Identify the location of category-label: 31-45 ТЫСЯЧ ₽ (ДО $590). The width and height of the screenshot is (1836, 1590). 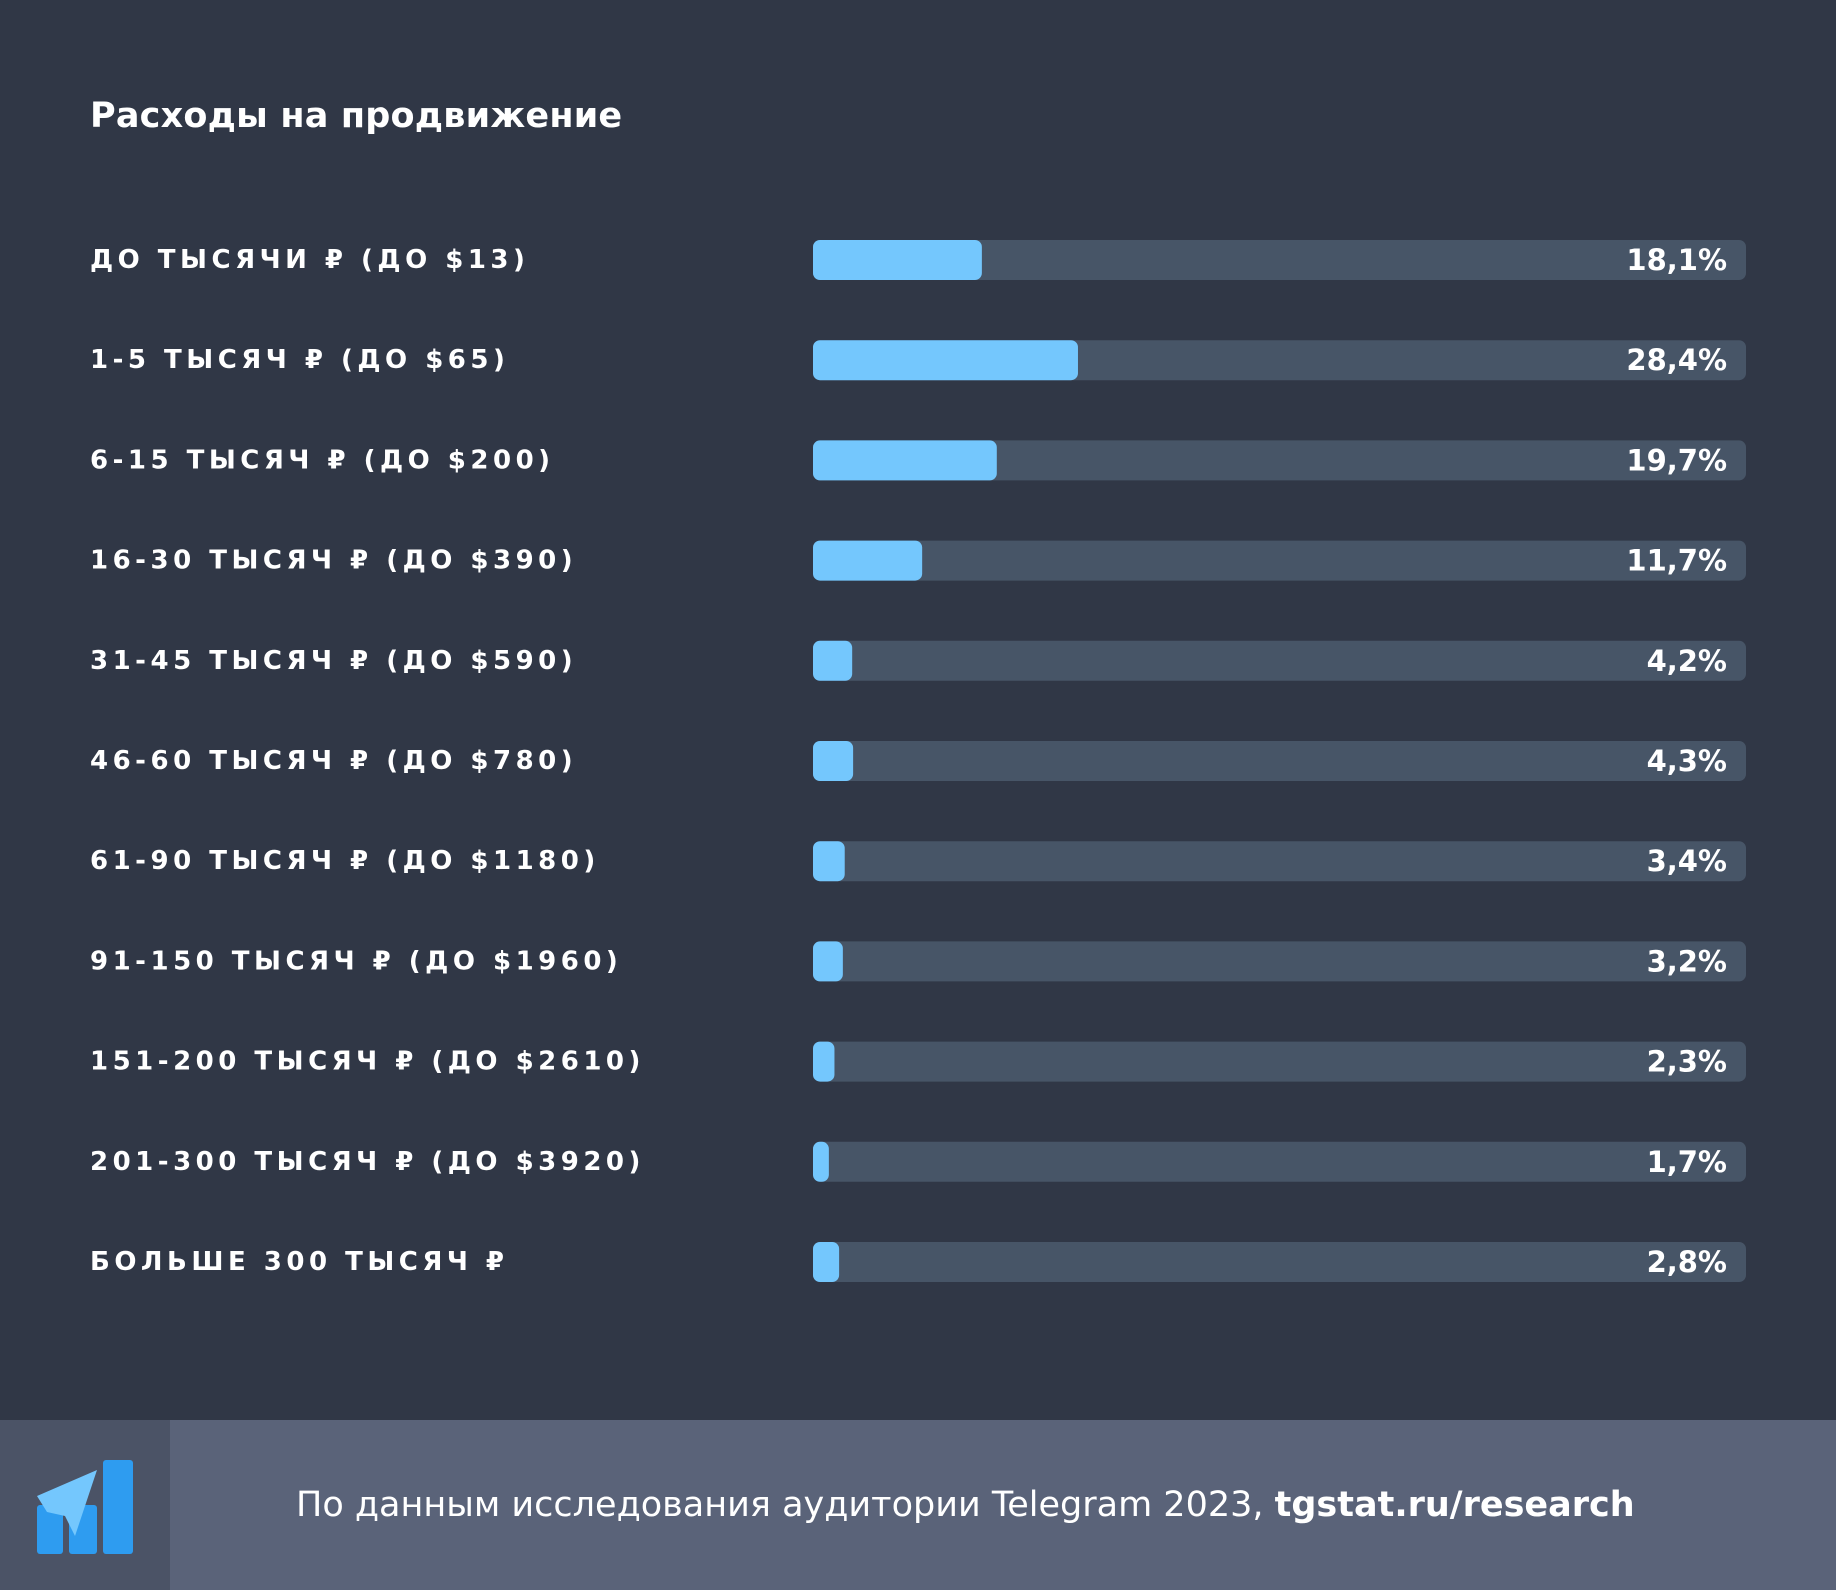
(333, 661).